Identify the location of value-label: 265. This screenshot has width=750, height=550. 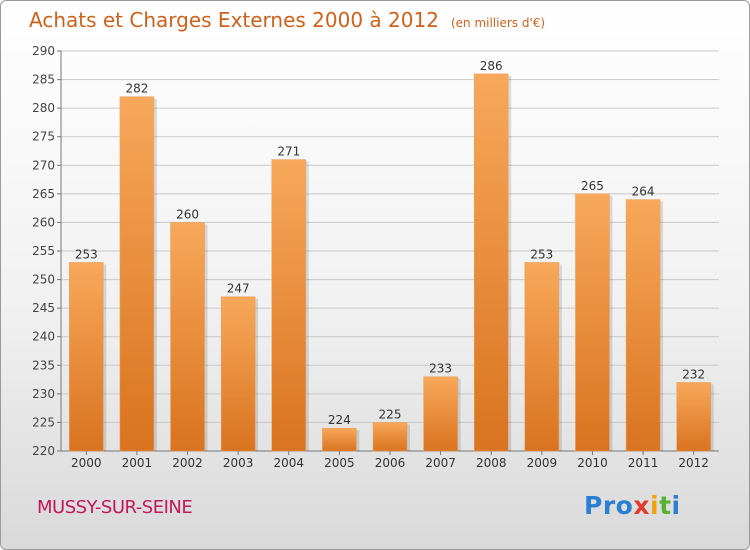
(592, 186).